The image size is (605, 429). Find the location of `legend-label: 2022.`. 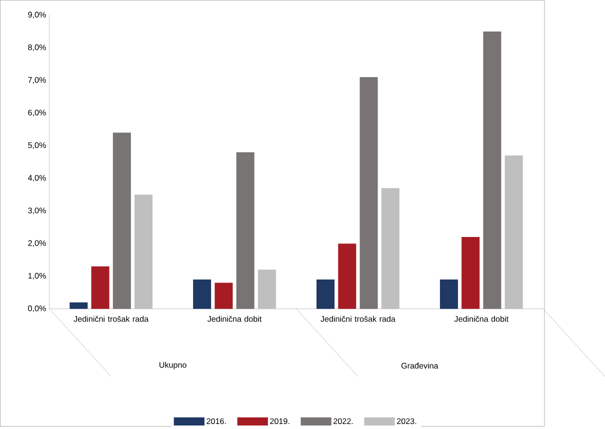

legend-label: 2022. is located at coordinates (343, 421).